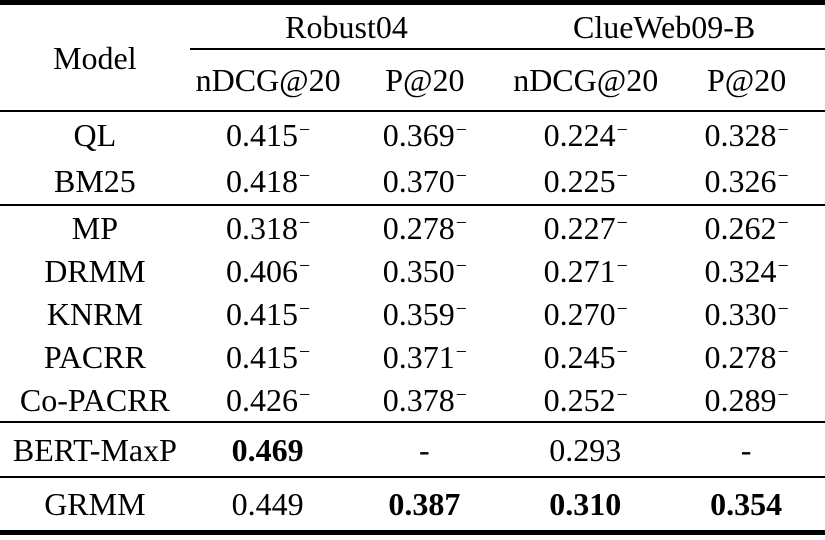 The width and height of the screenshot is (825, 540). Describe the element at coordinates (746, 135) in the screenshot. I see `metric-value: 0.328−` at that location.